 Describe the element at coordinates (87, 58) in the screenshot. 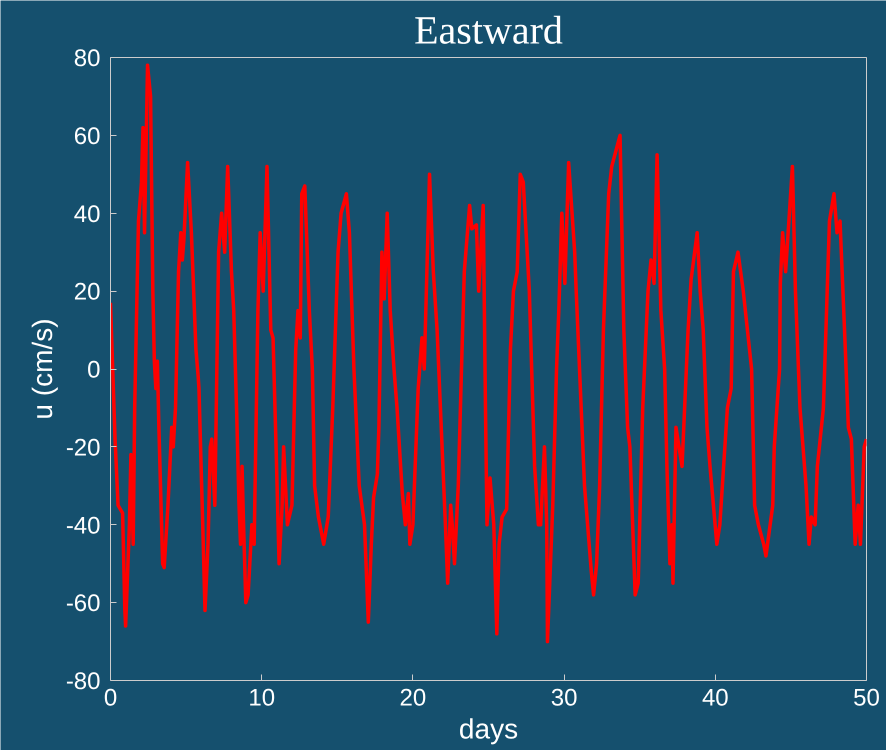

I see `y-tick-label: 80` at that location.